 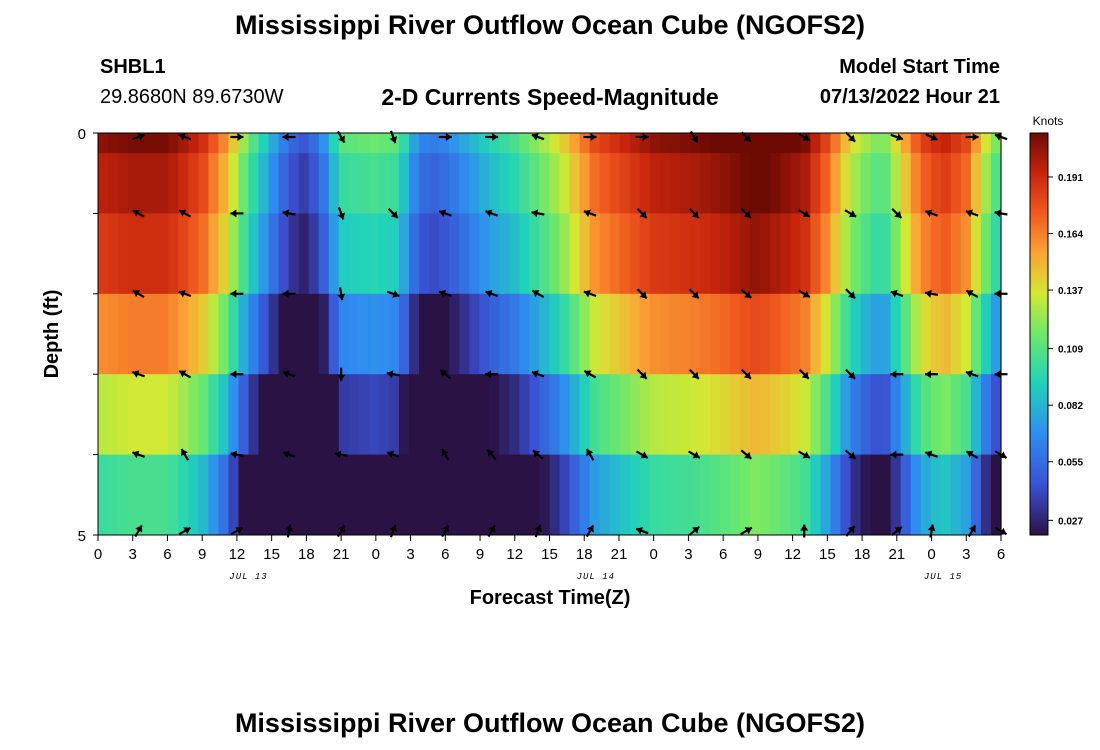 What do you see at coordinates (1070, 178) in the screenshot?
I see `colorbar-tick-label: 0.191` at bounding box center [1070, 178].